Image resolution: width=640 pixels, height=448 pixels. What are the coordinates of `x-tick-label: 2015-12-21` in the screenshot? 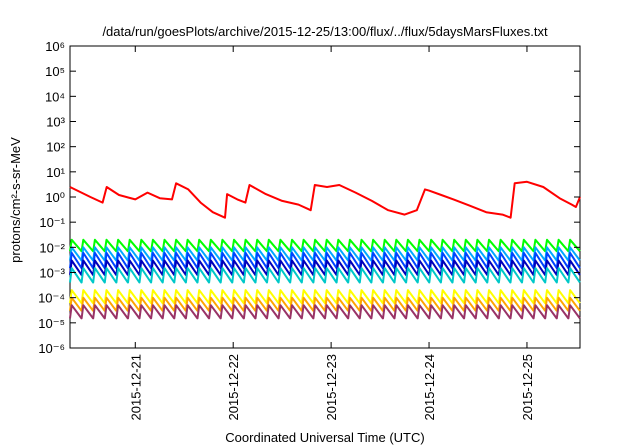 It's located at (135, 387).